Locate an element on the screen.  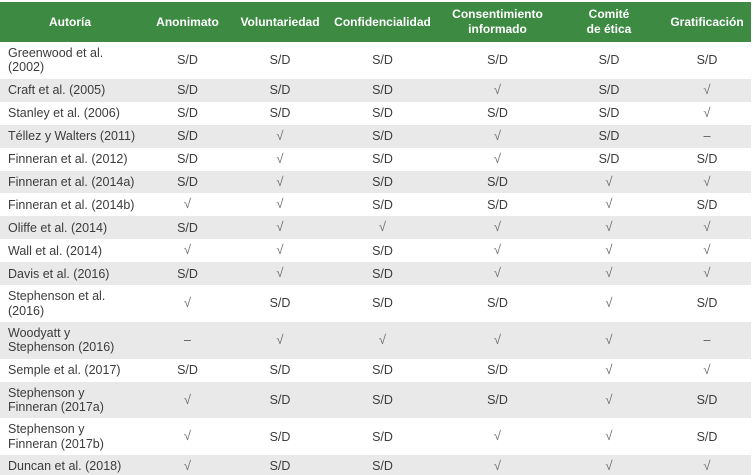
column-header-autoria: Autoría is located at coordinates (70, 22).